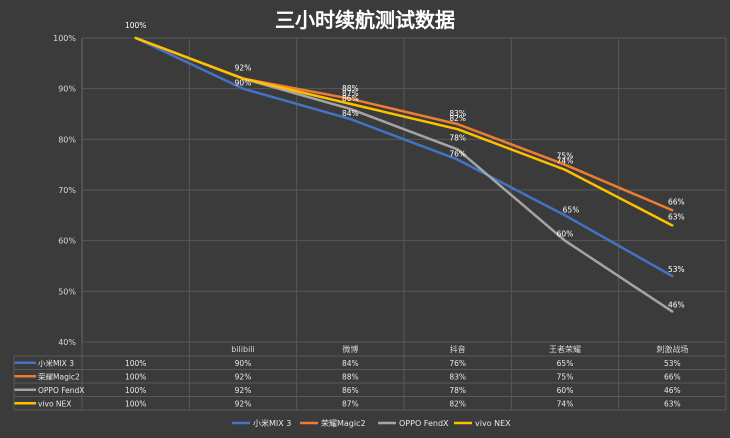 The height and width of the screenshot is (438, 730). Describe the element at coordinates (672, 403) in the screenshot. I see `table-cell: 63%` at that location.